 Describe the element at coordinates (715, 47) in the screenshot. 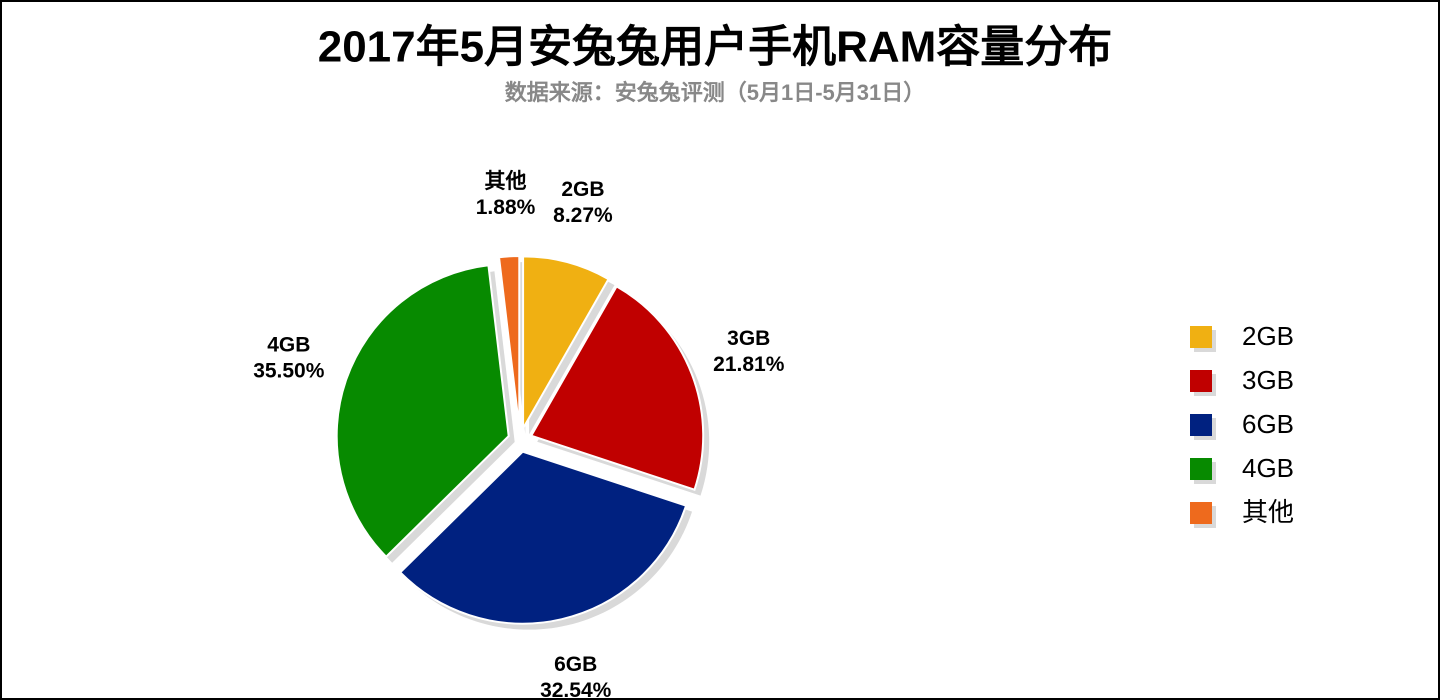

I see `chart-title: 2017年5月安兔兔用户手机RAM容量分布` at that location.